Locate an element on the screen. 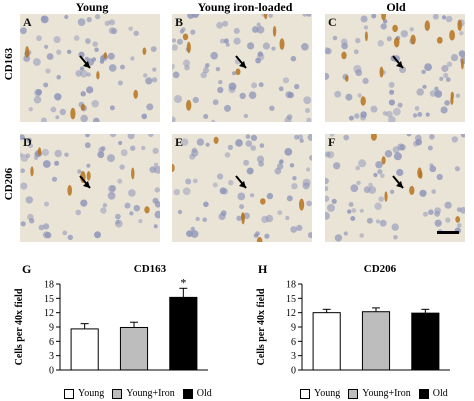 This screenshot has height=401, width=474. legend-label: Young is located at coordinates (327, 393).